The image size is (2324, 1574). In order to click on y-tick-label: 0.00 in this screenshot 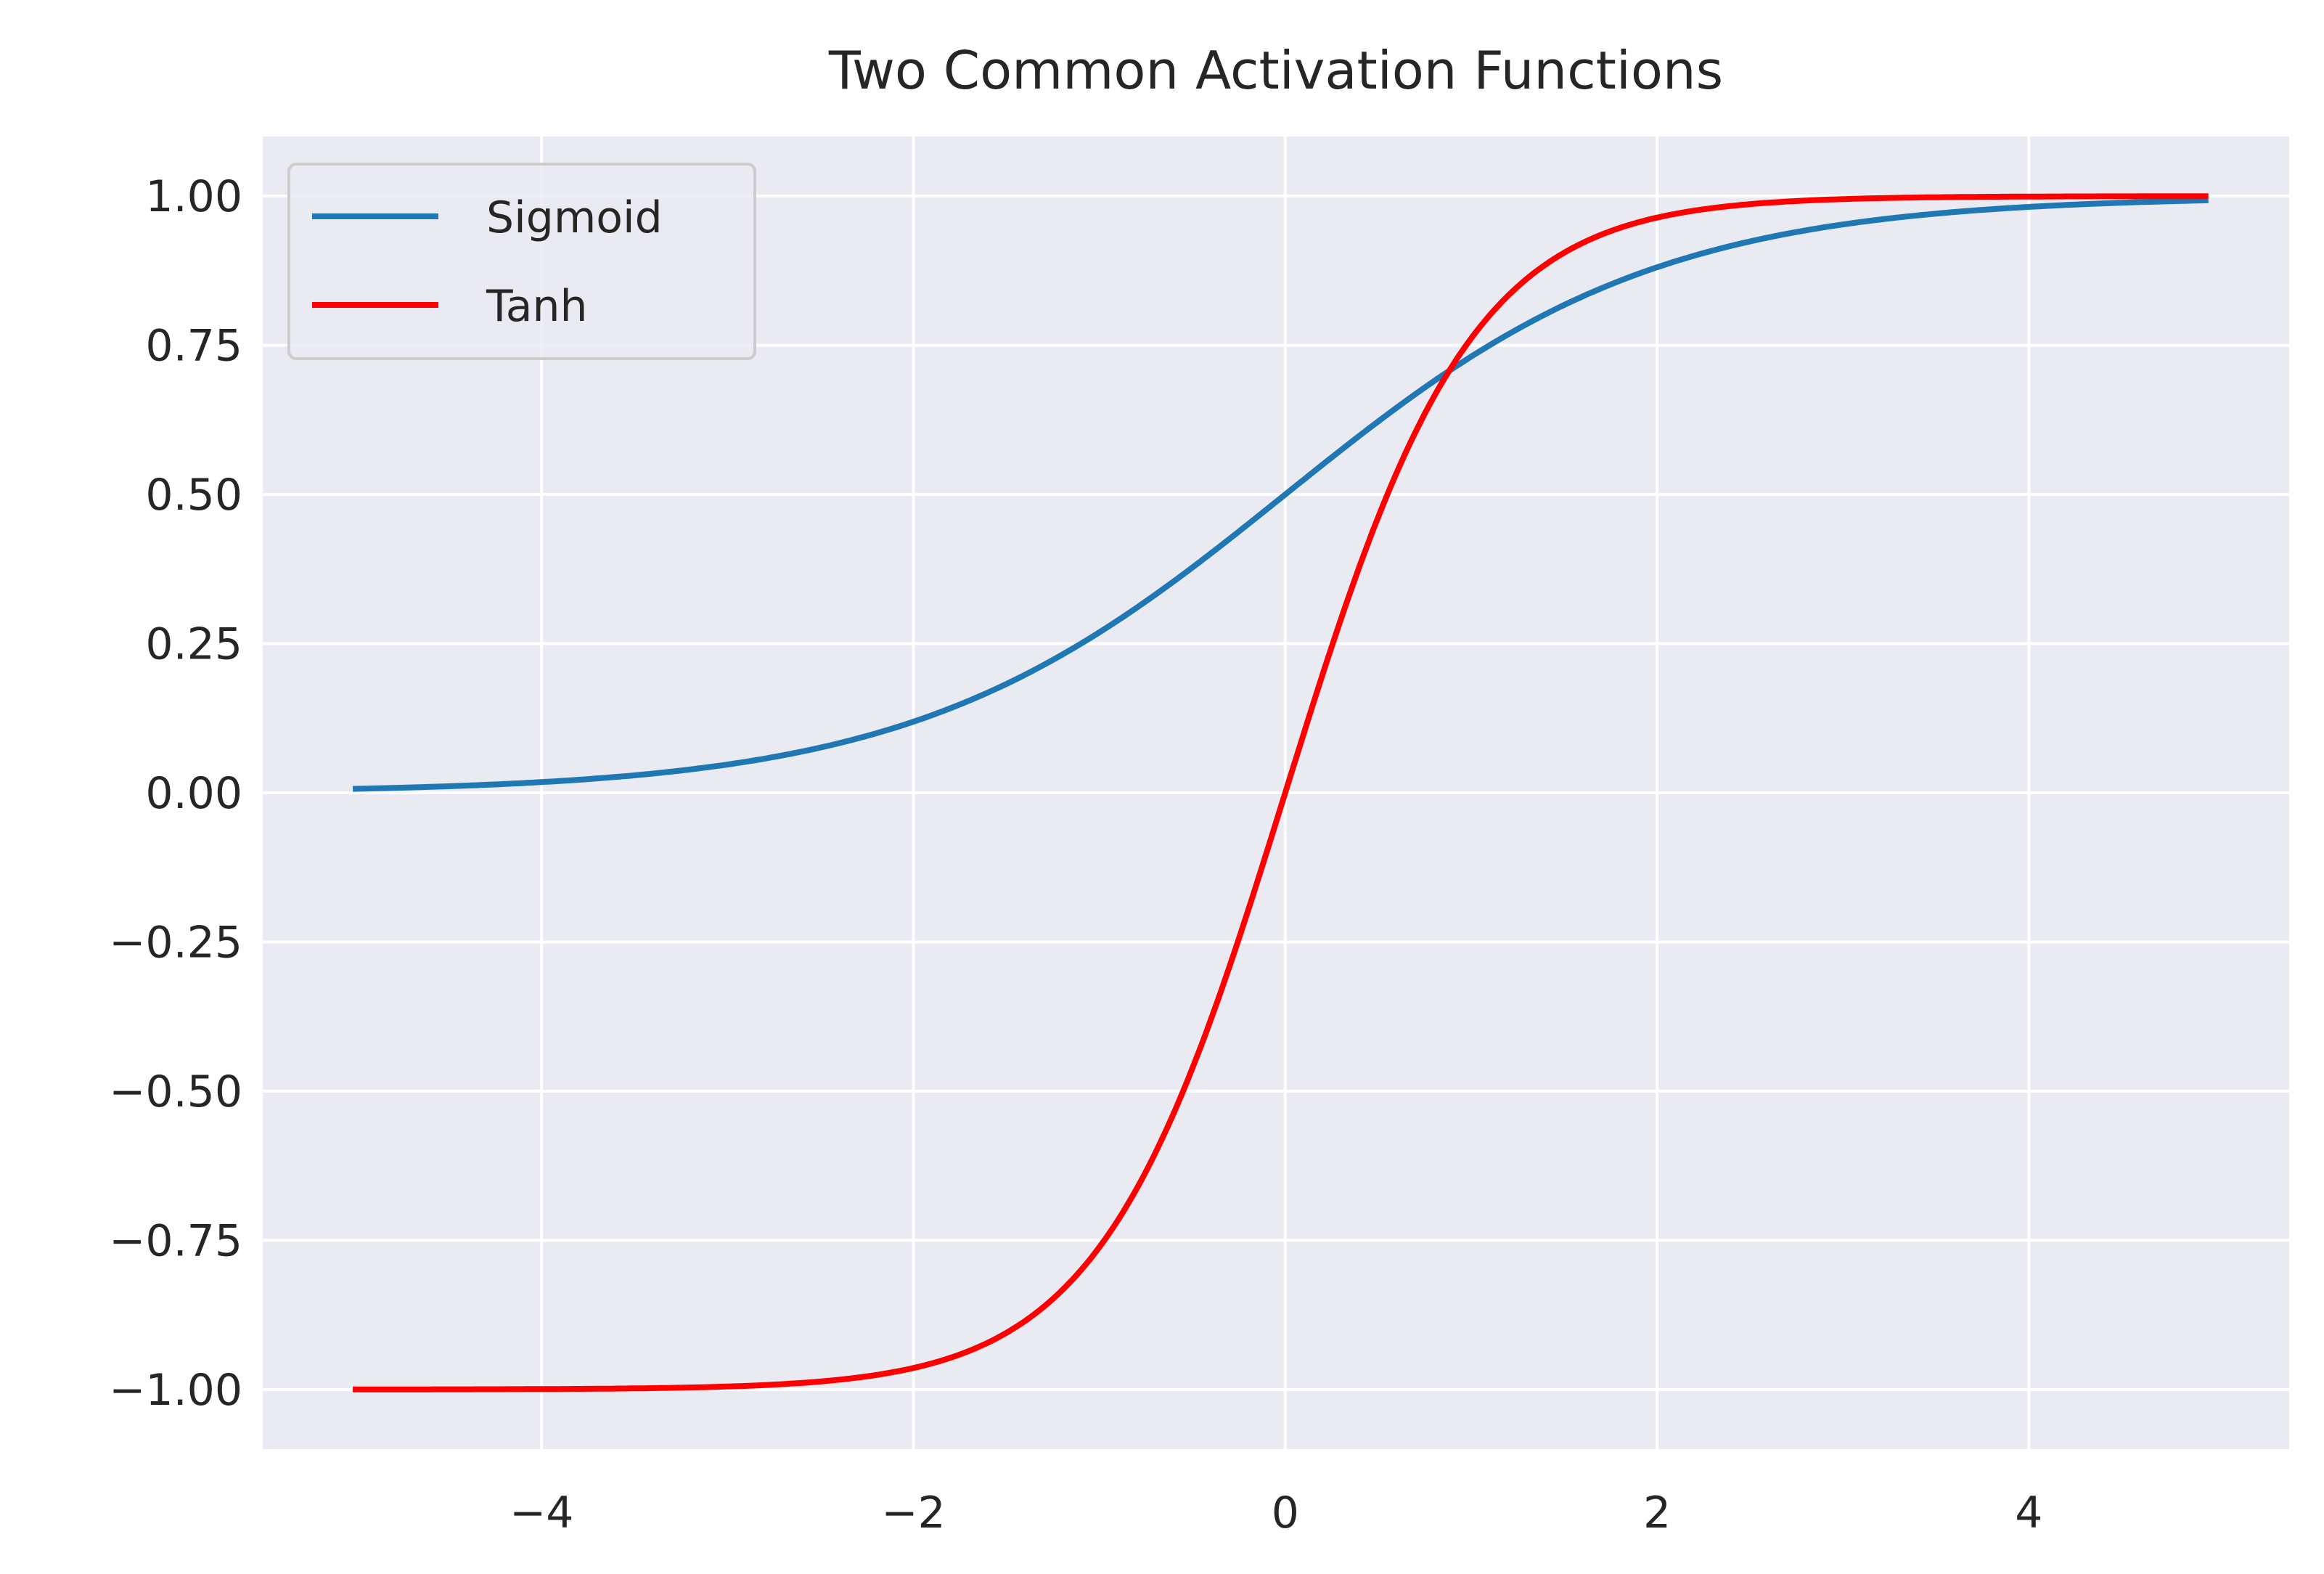, I will do `click(193, 793)`.